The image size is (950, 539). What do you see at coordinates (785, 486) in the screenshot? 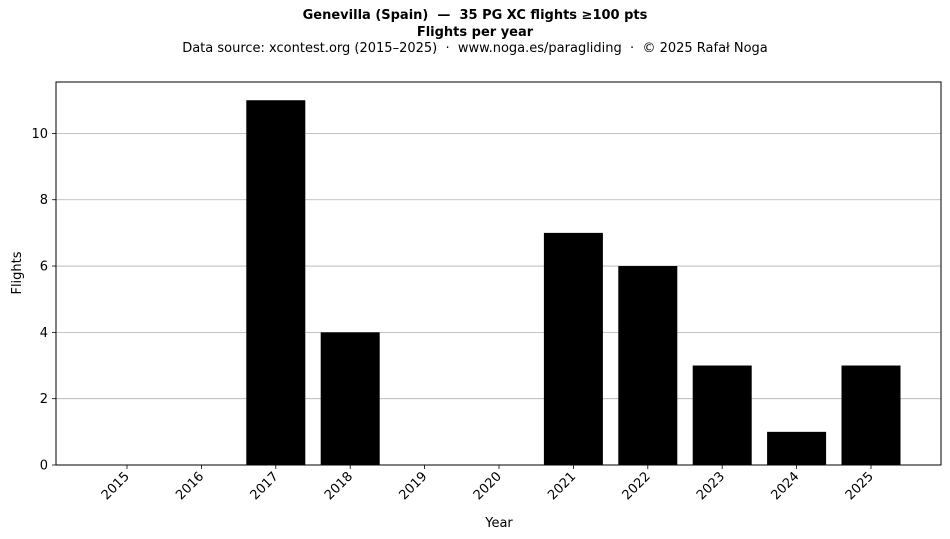
I see `x-tick-label: 2024` at bounding box center [785, 486].